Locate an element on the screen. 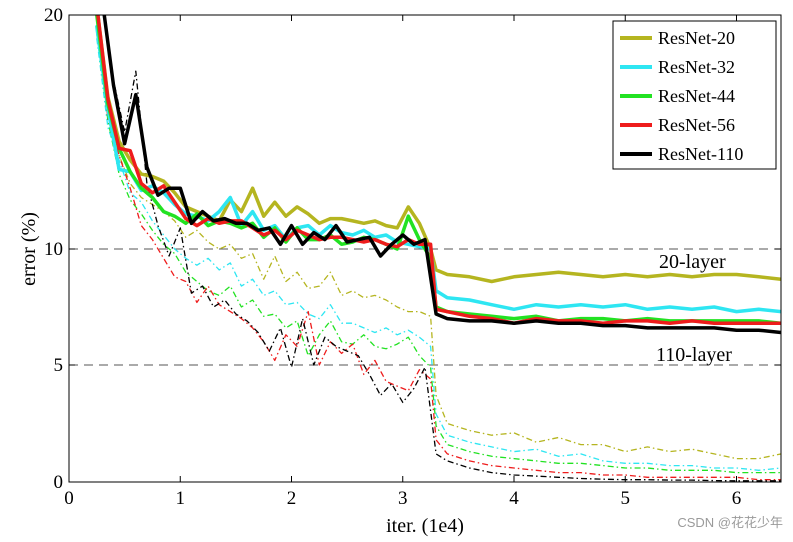 This screenshot has height=542, width=793. annotation-20-layer: 20-layer is located at coordinates (692, 262).